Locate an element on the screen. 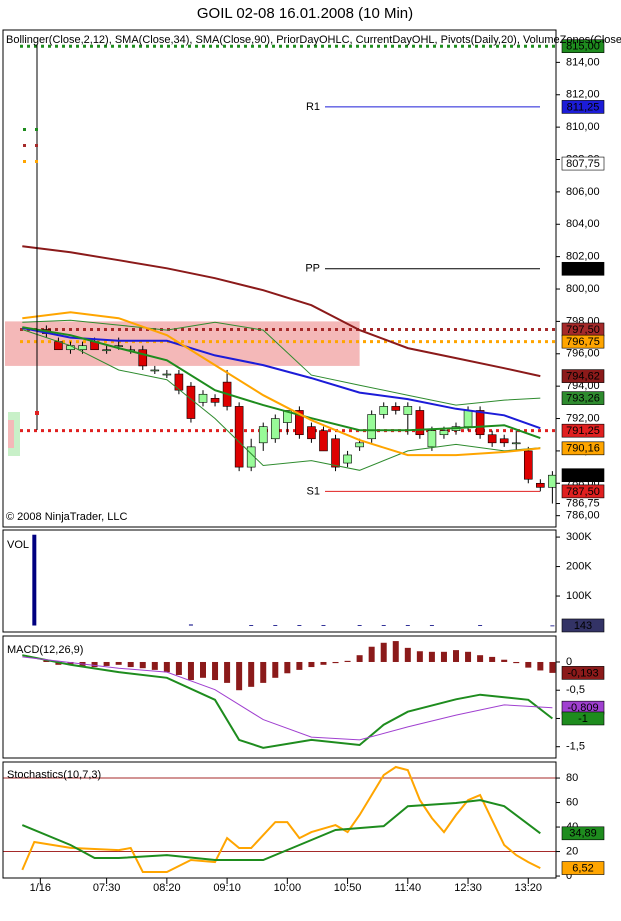 The image size is (621, 921). y-tick-label: 814,00 is located at coordinates (583, 62).